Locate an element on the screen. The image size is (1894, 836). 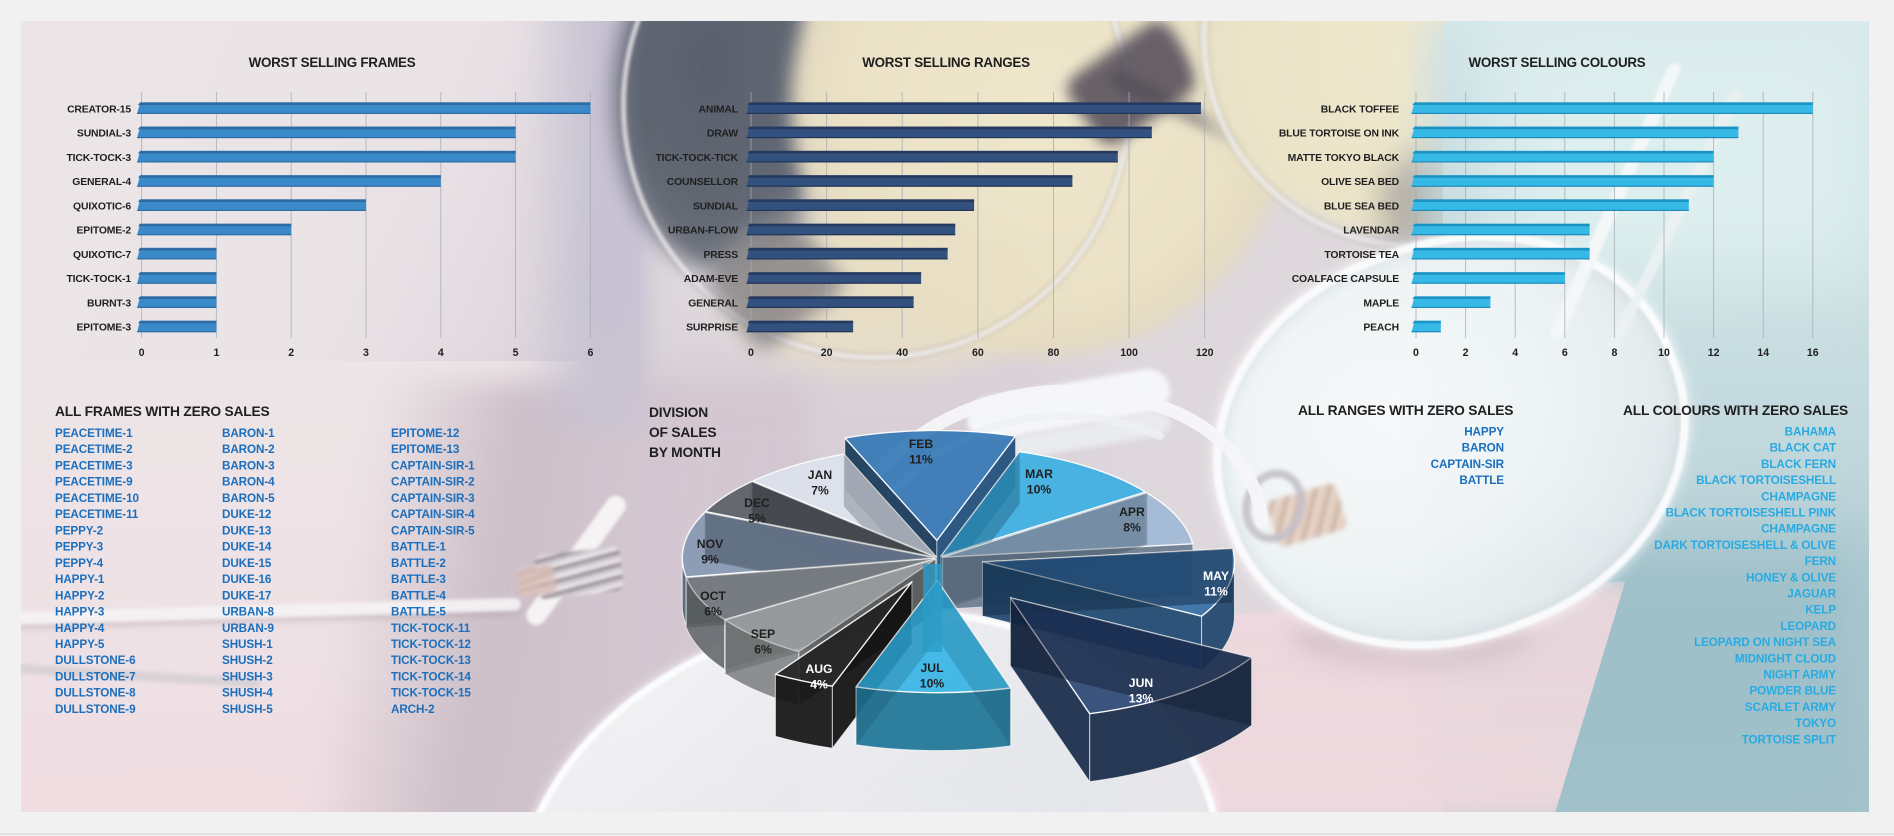
svg-text: ALL FRAMES WITH ZERO SALES is located at coordinates (162, 411).